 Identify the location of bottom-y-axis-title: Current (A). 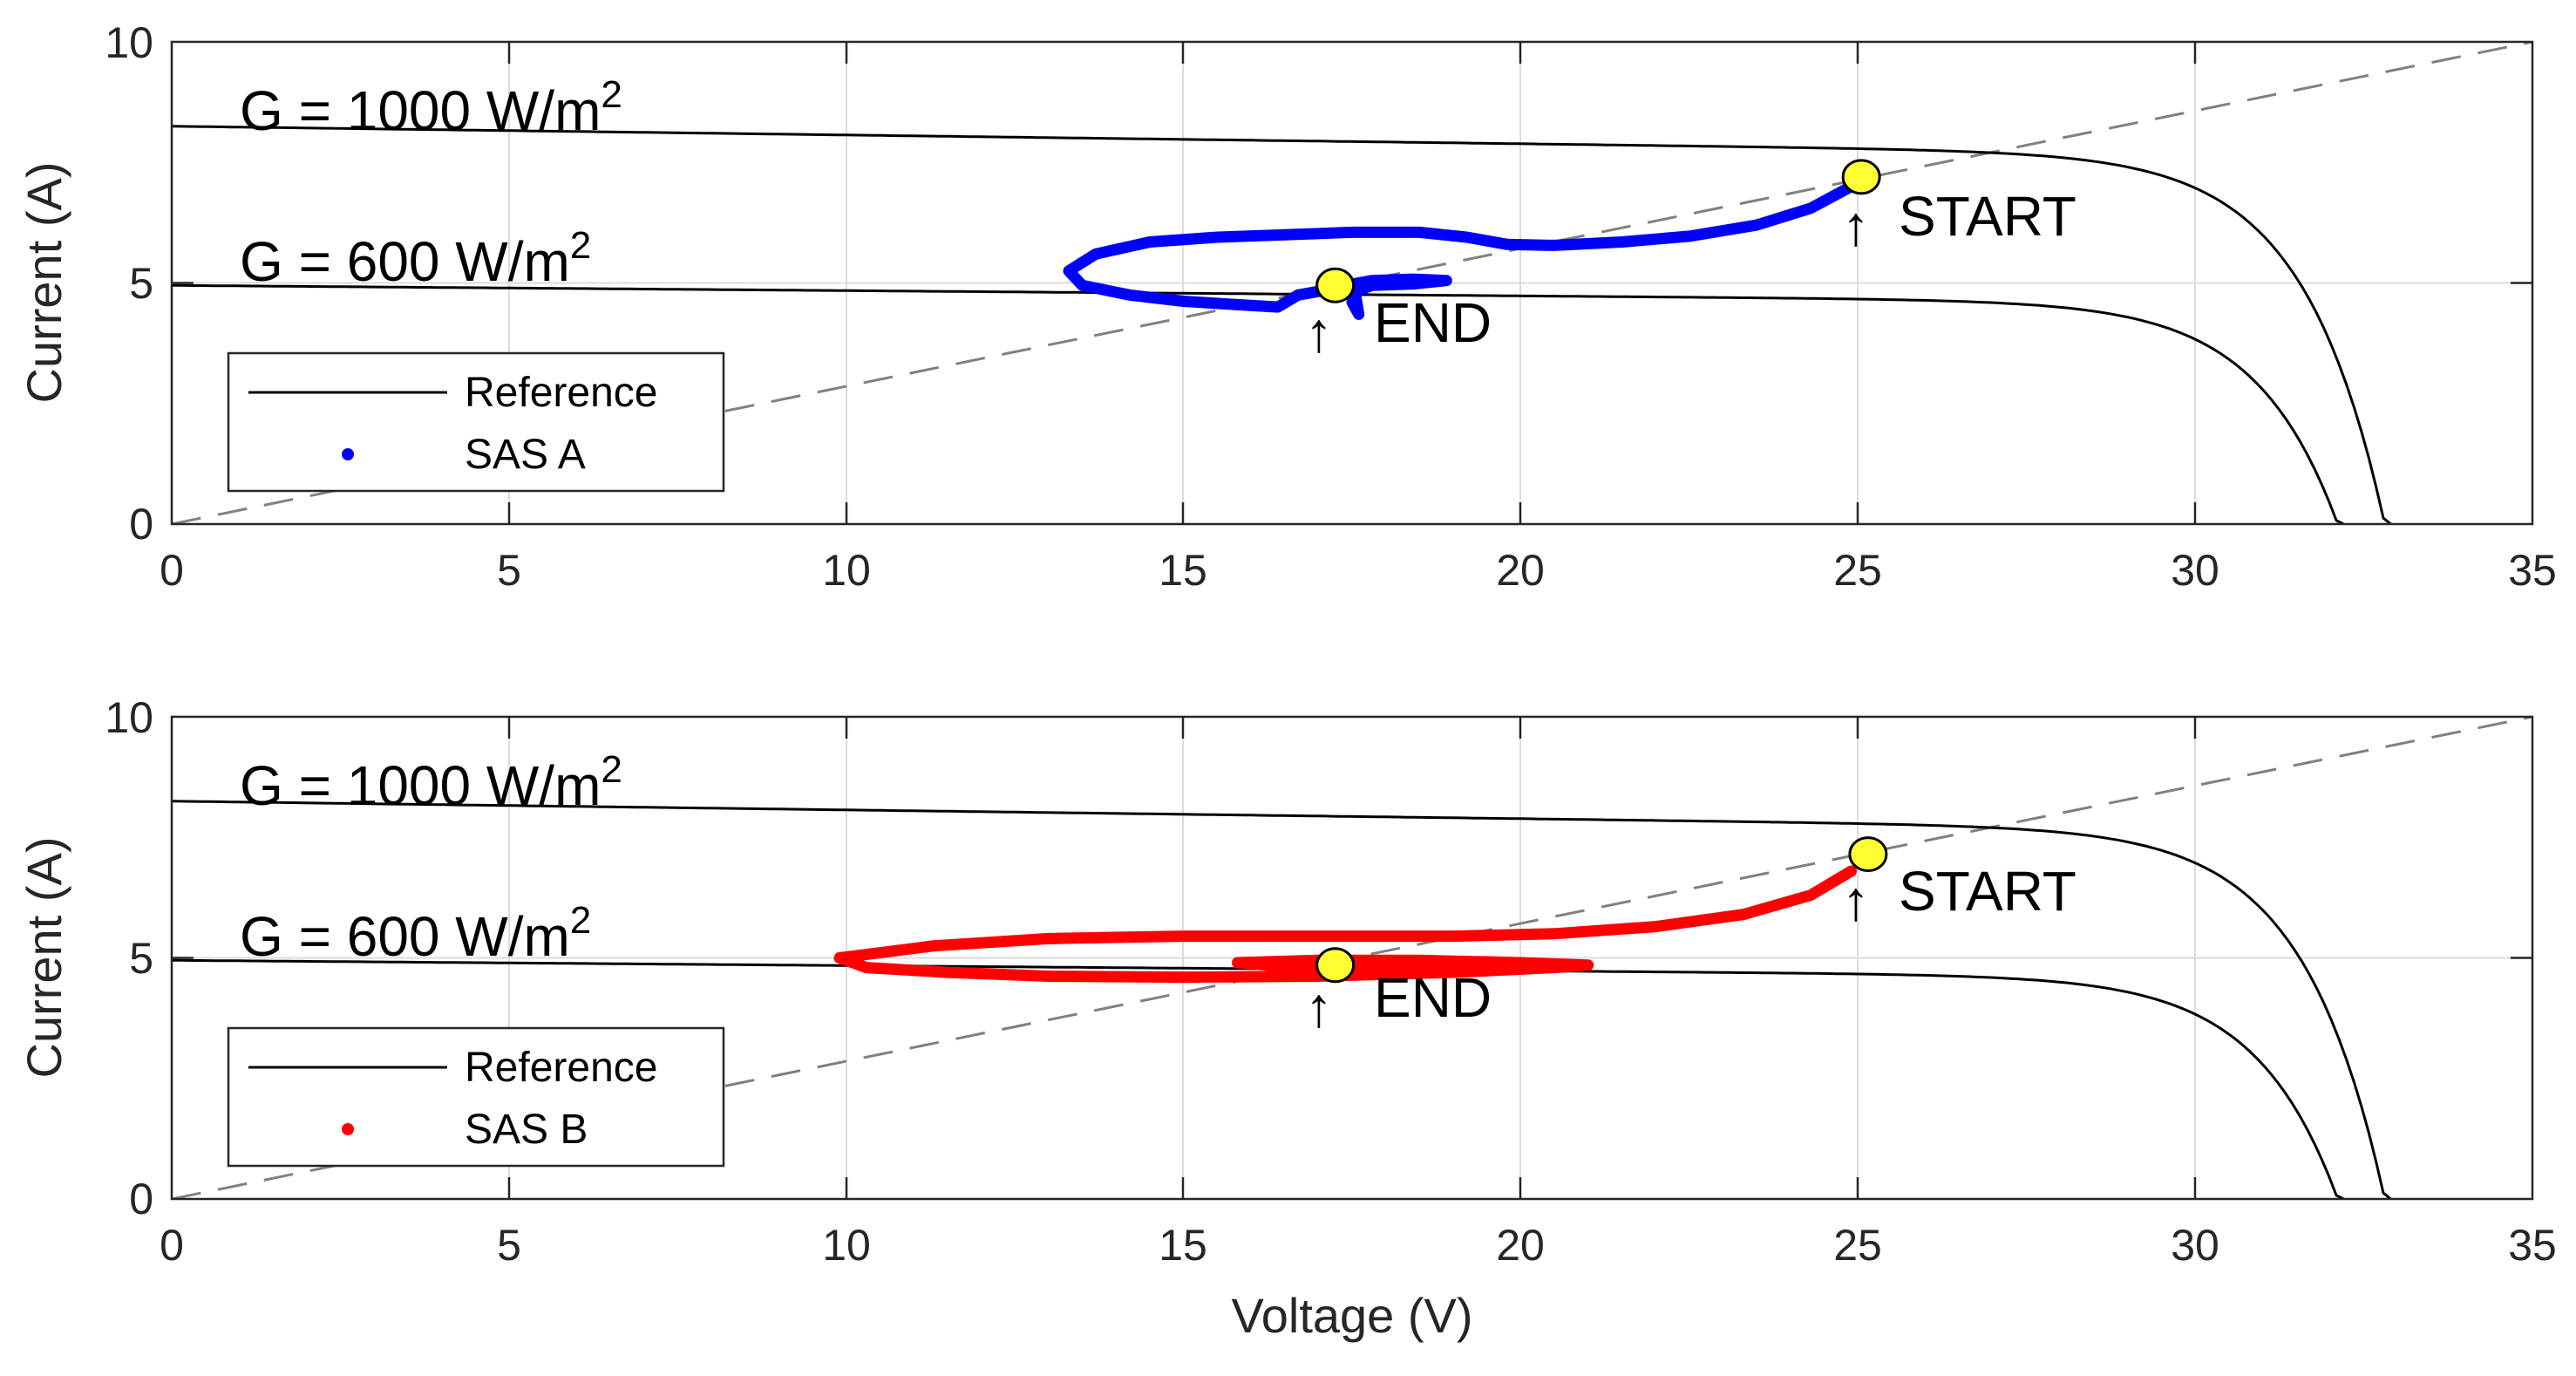
(44, 958).